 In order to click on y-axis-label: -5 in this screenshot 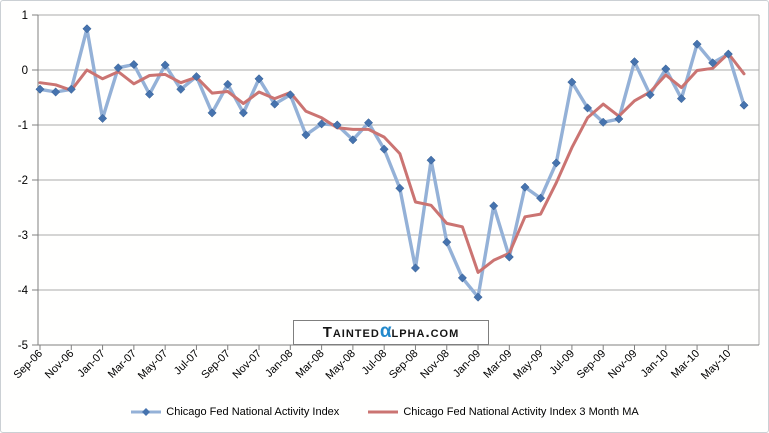, I will do `click(23, 346)`.